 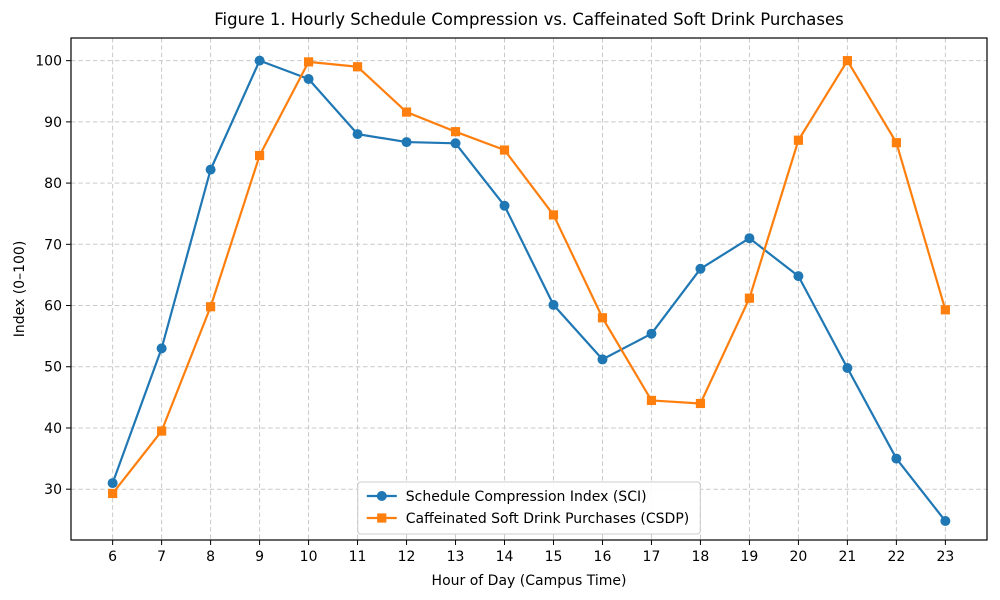 What do you see at coordinates (505, 557) in the screenshot?
I see `x-tick-label: 14` at bounding box center [505, 557].